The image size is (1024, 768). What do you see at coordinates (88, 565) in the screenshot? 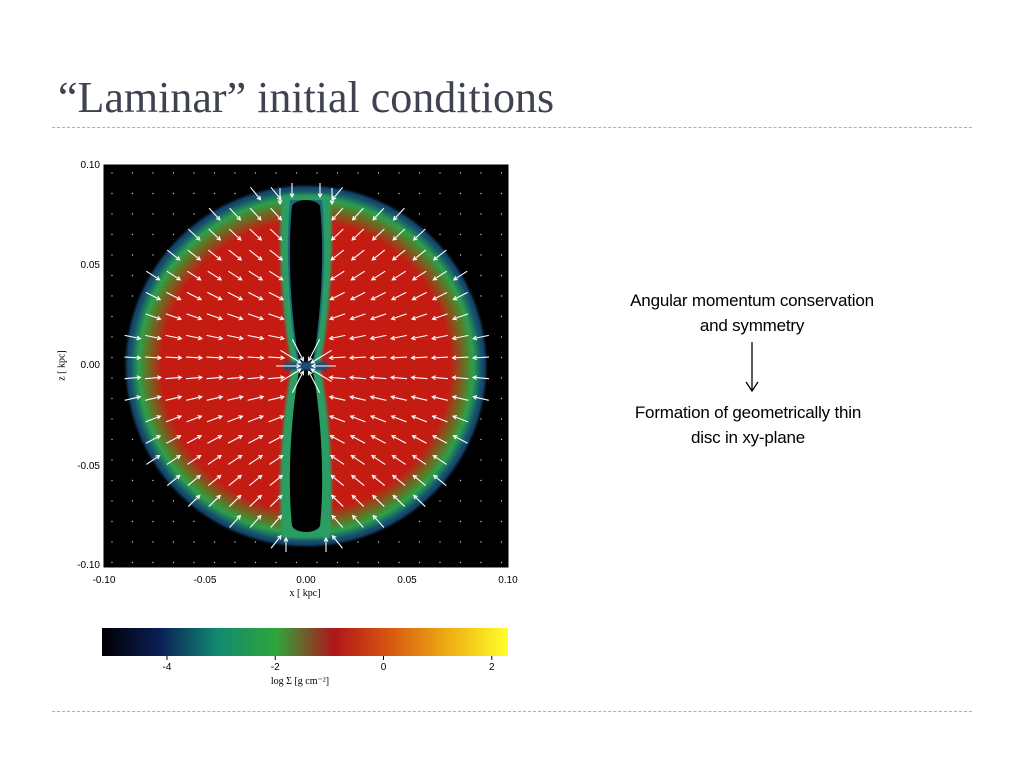
I see `y-tick-label: -0.10` at bounding box center [88, 565].